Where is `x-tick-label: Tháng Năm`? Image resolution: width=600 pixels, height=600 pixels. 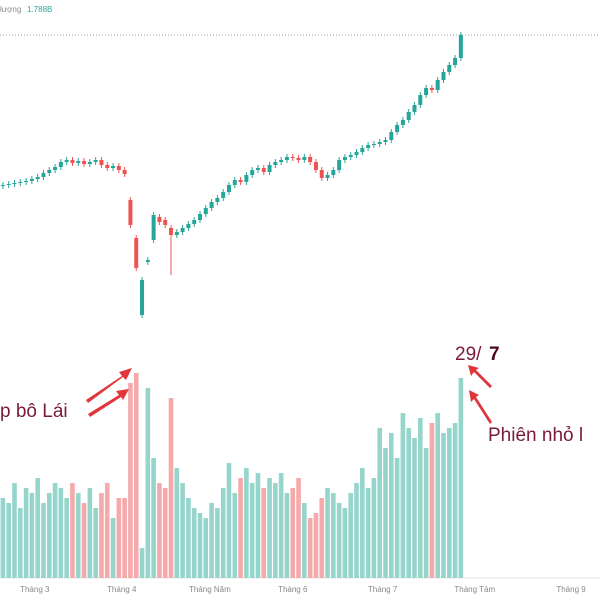 x-tick-label: Tháng Năm is located at coordinates (210, 589).